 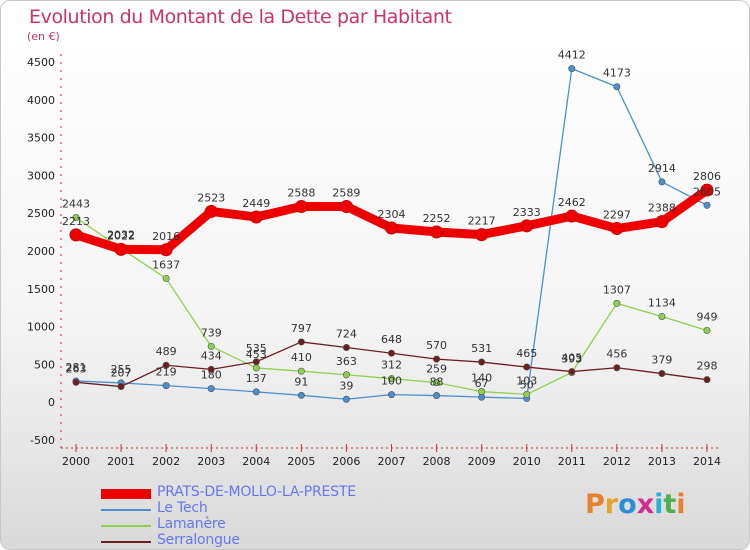 What do you see at coordinates (662, 461) in the screenshot?
I see `x-tick-label: 2013` at bounding box center [662, 461].